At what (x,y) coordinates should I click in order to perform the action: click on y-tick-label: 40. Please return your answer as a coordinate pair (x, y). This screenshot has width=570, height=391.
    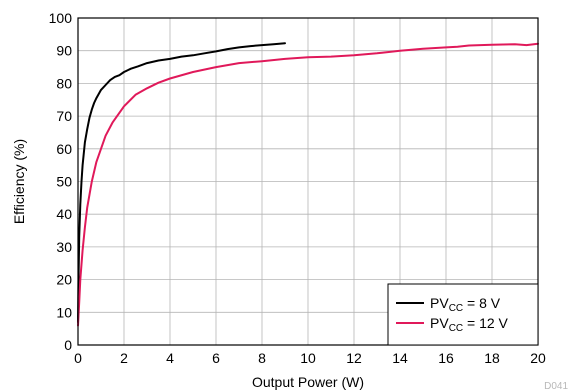
    Looking at the image, I should click on (64, 214).